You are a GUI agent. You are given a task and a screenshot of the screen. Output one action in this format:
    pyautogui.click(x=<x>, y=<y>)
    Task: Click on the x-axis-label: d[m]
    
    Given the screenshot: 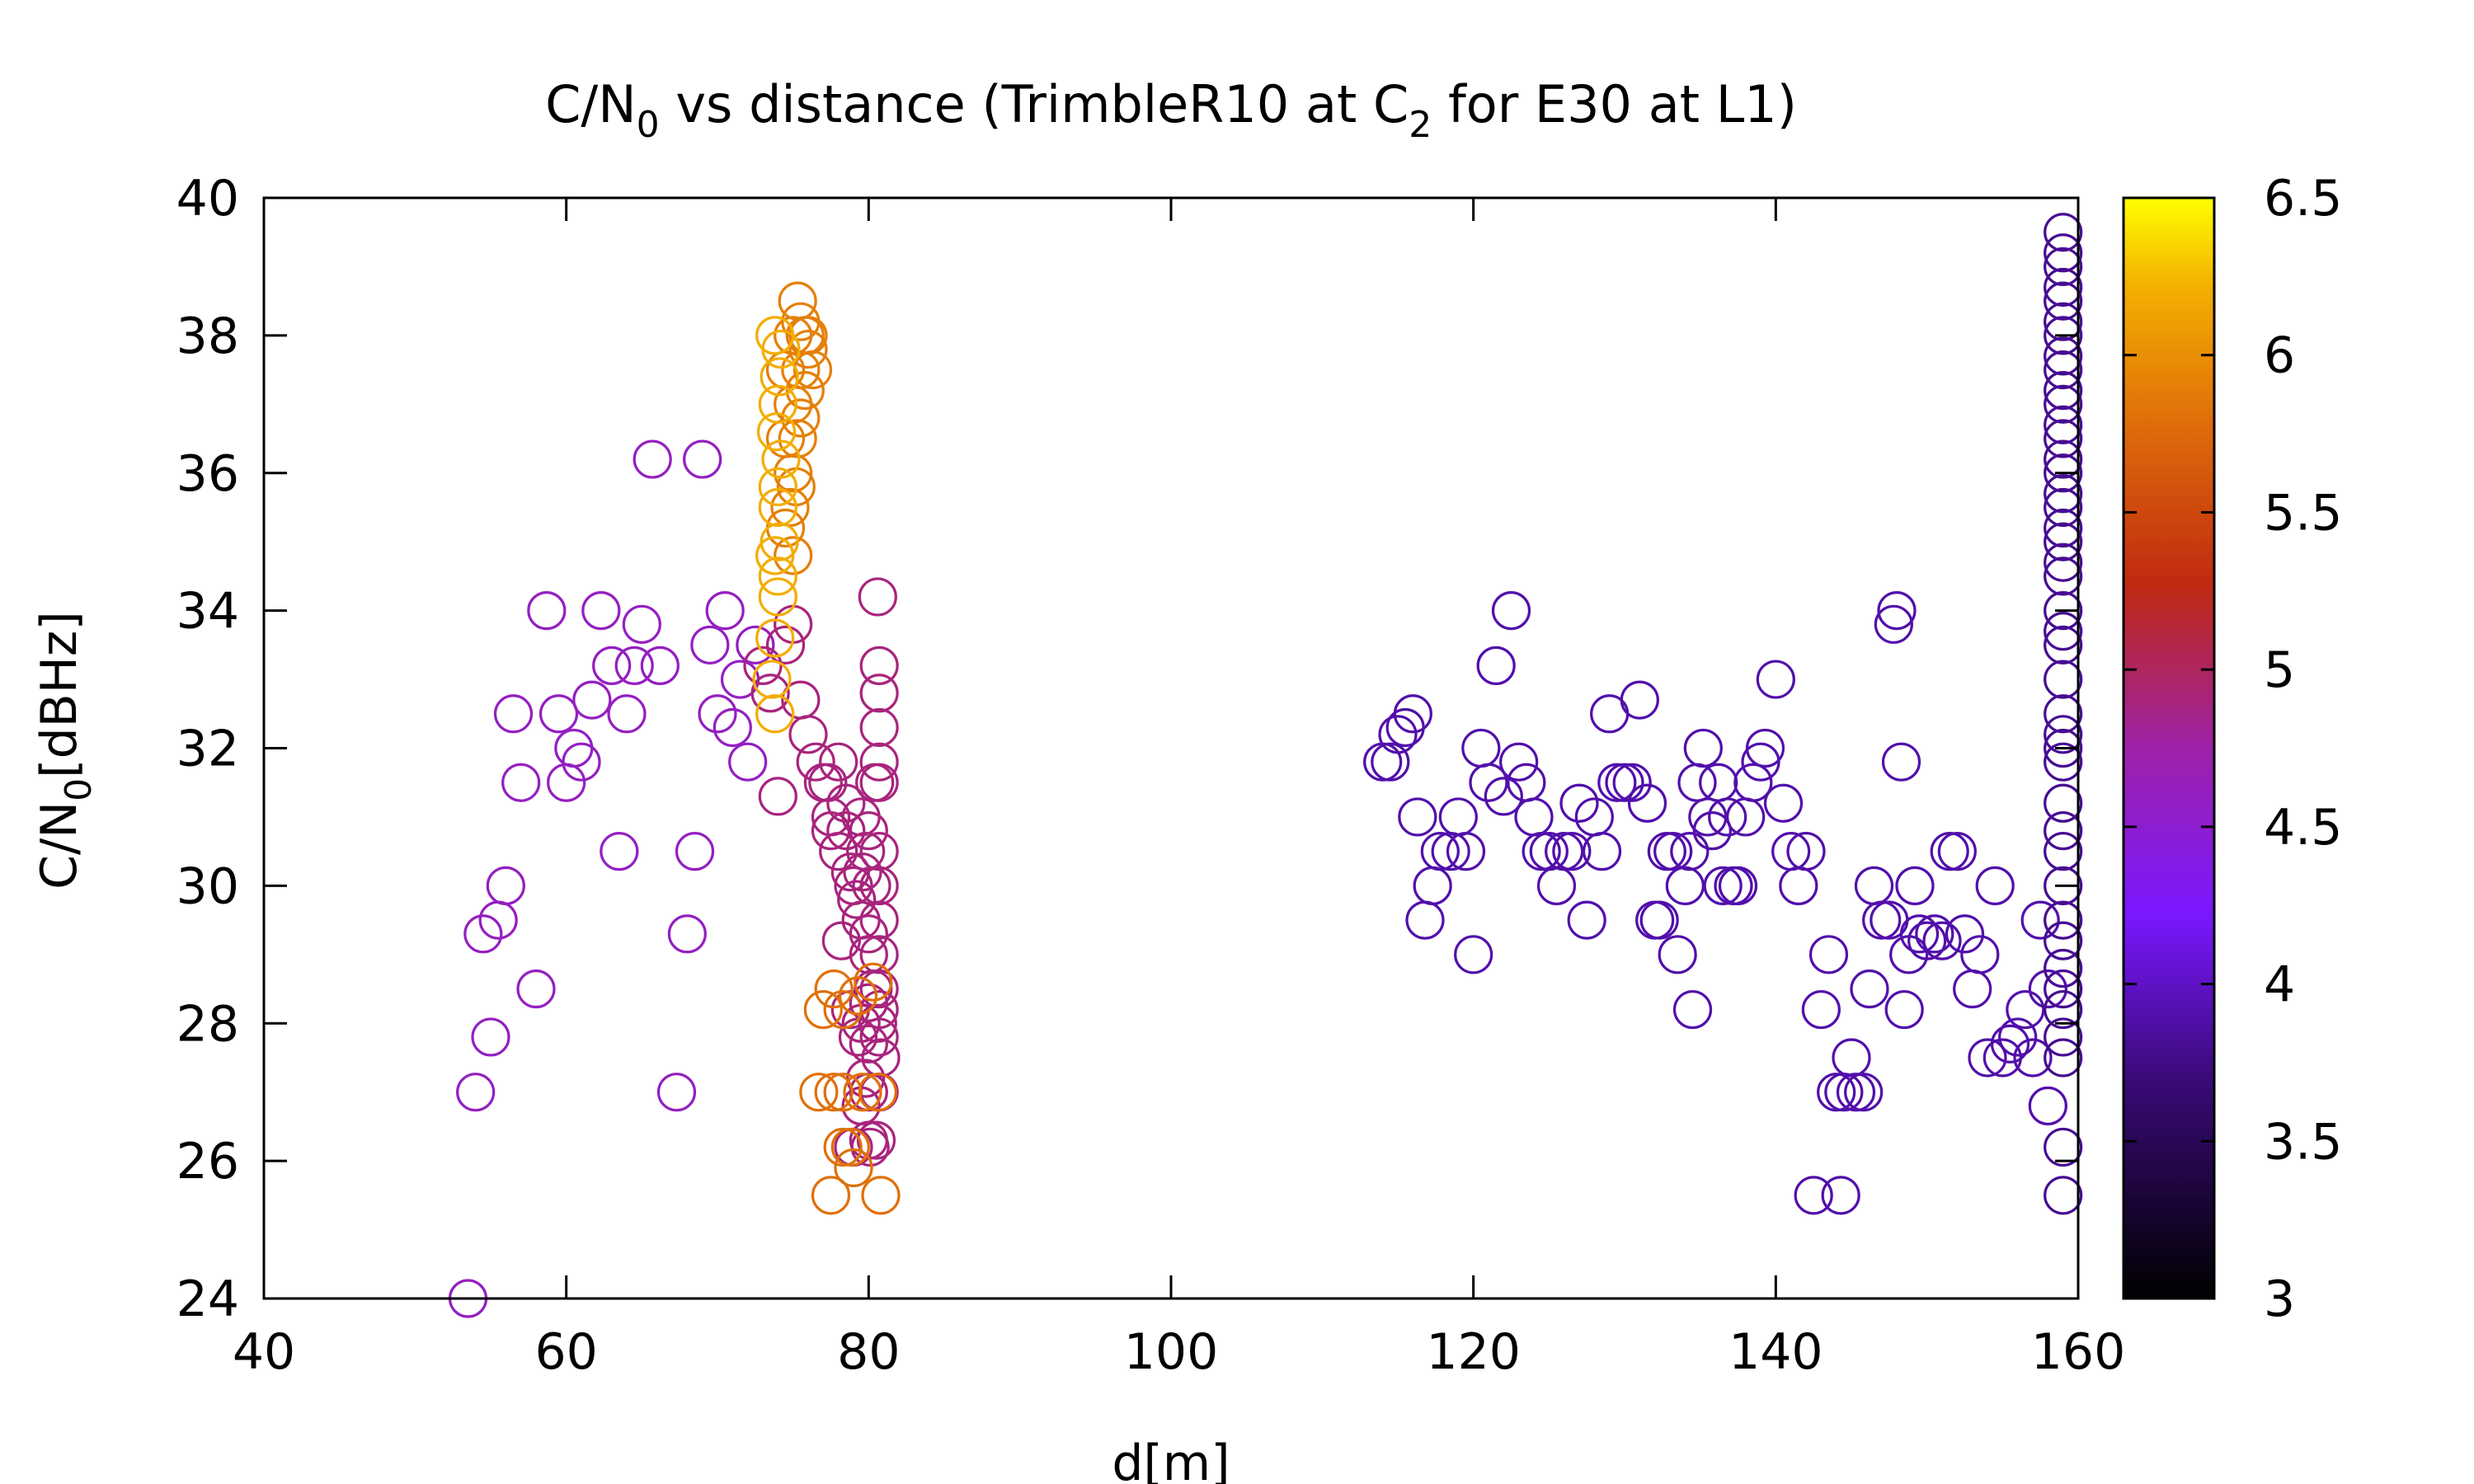 What is the action you would take?
    pyautogui.click(x=1171, y=1459)
    